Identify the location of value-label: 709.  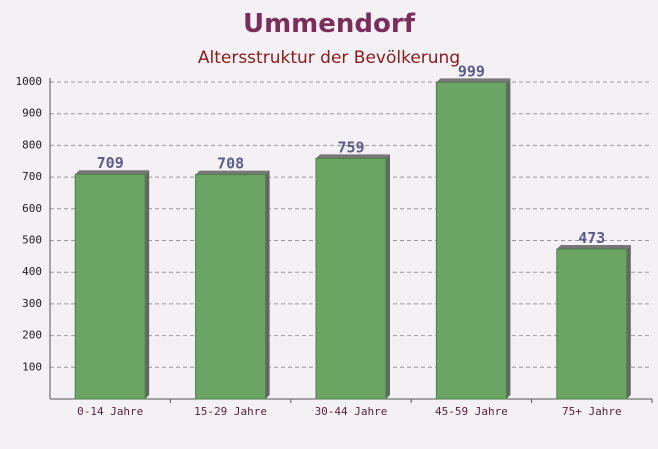
(110, 163).